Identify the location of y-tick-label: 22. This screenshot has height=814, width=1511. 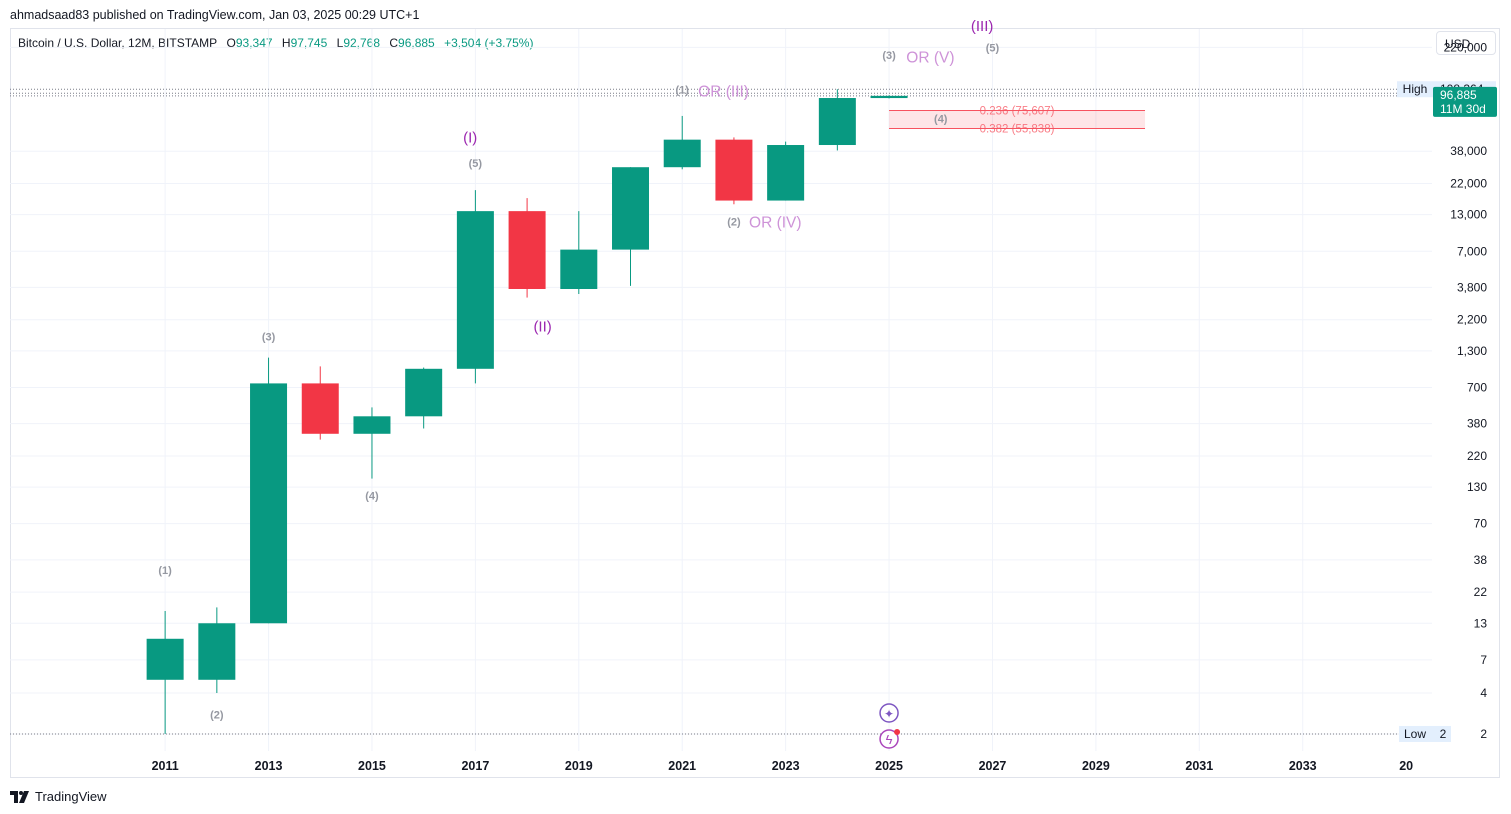
(1481, 592).